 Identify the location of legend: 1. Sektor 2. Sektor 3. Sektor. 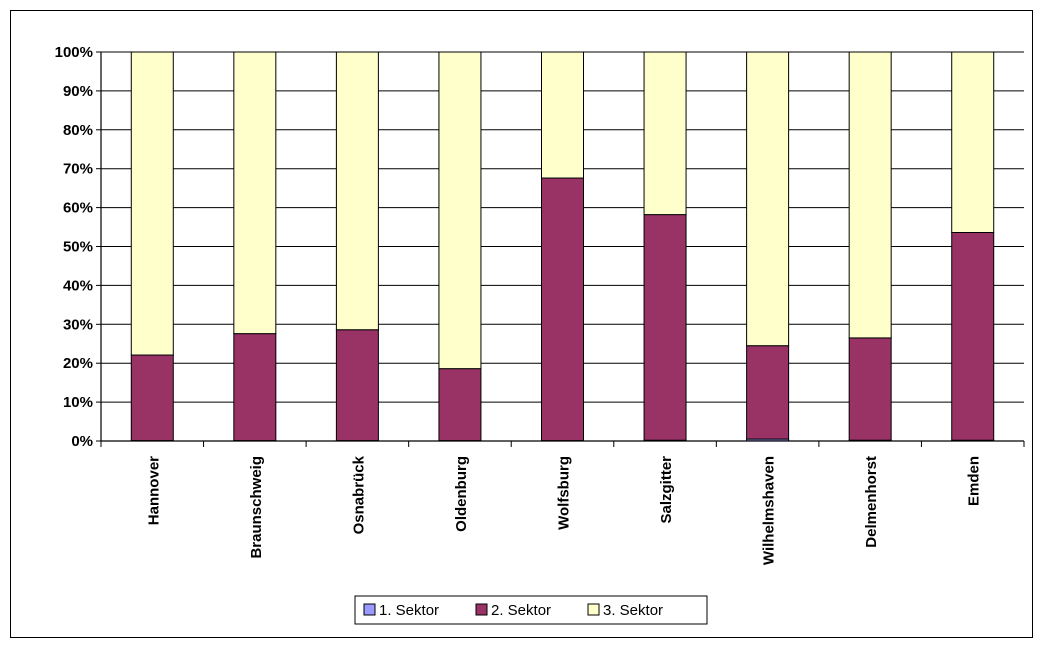
(531, 610).